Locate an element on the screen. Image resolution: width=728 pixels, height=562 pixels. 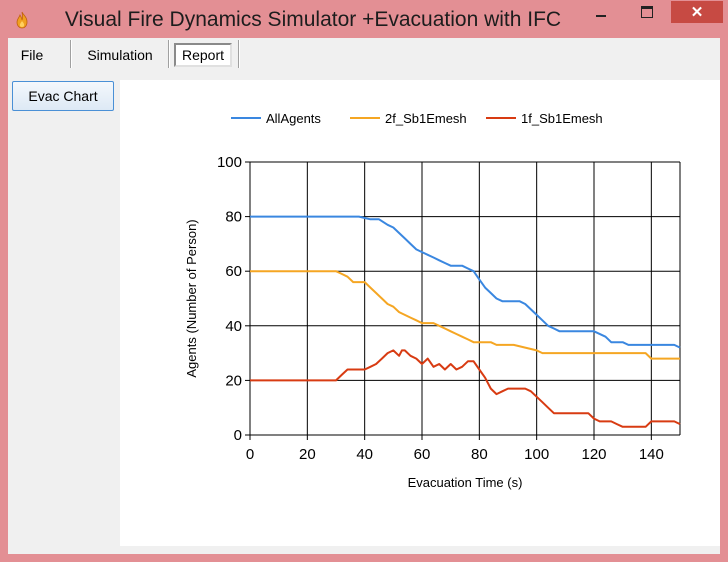
menu-simulation: Simulation is located at coordinates (120, 55).